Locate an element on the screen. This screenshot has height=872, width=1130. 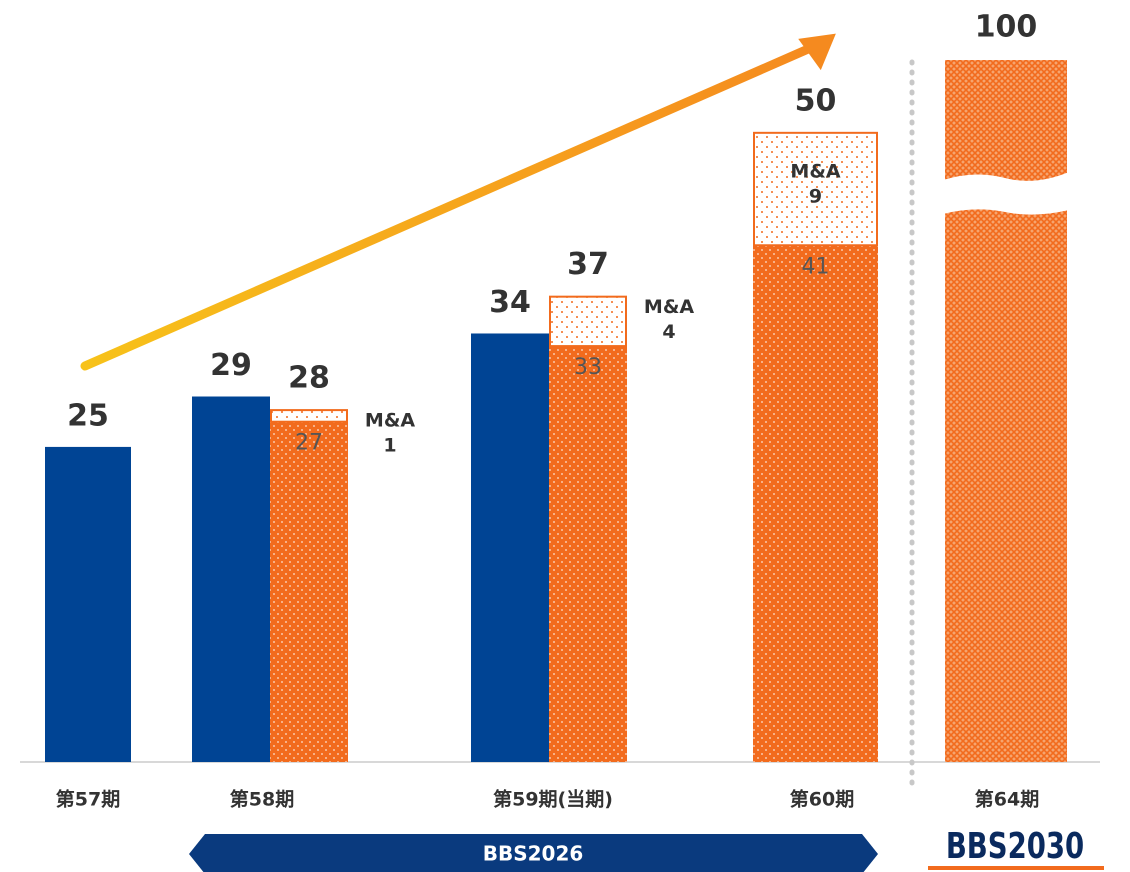
value-label: 34 is located at coordinates (510, 302).